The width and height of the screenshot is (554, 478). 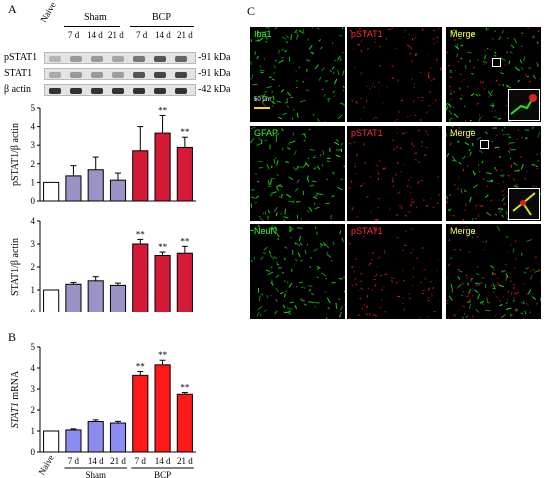 I want to click on micrograph: pSTAT1, so click(x=394, y=271).